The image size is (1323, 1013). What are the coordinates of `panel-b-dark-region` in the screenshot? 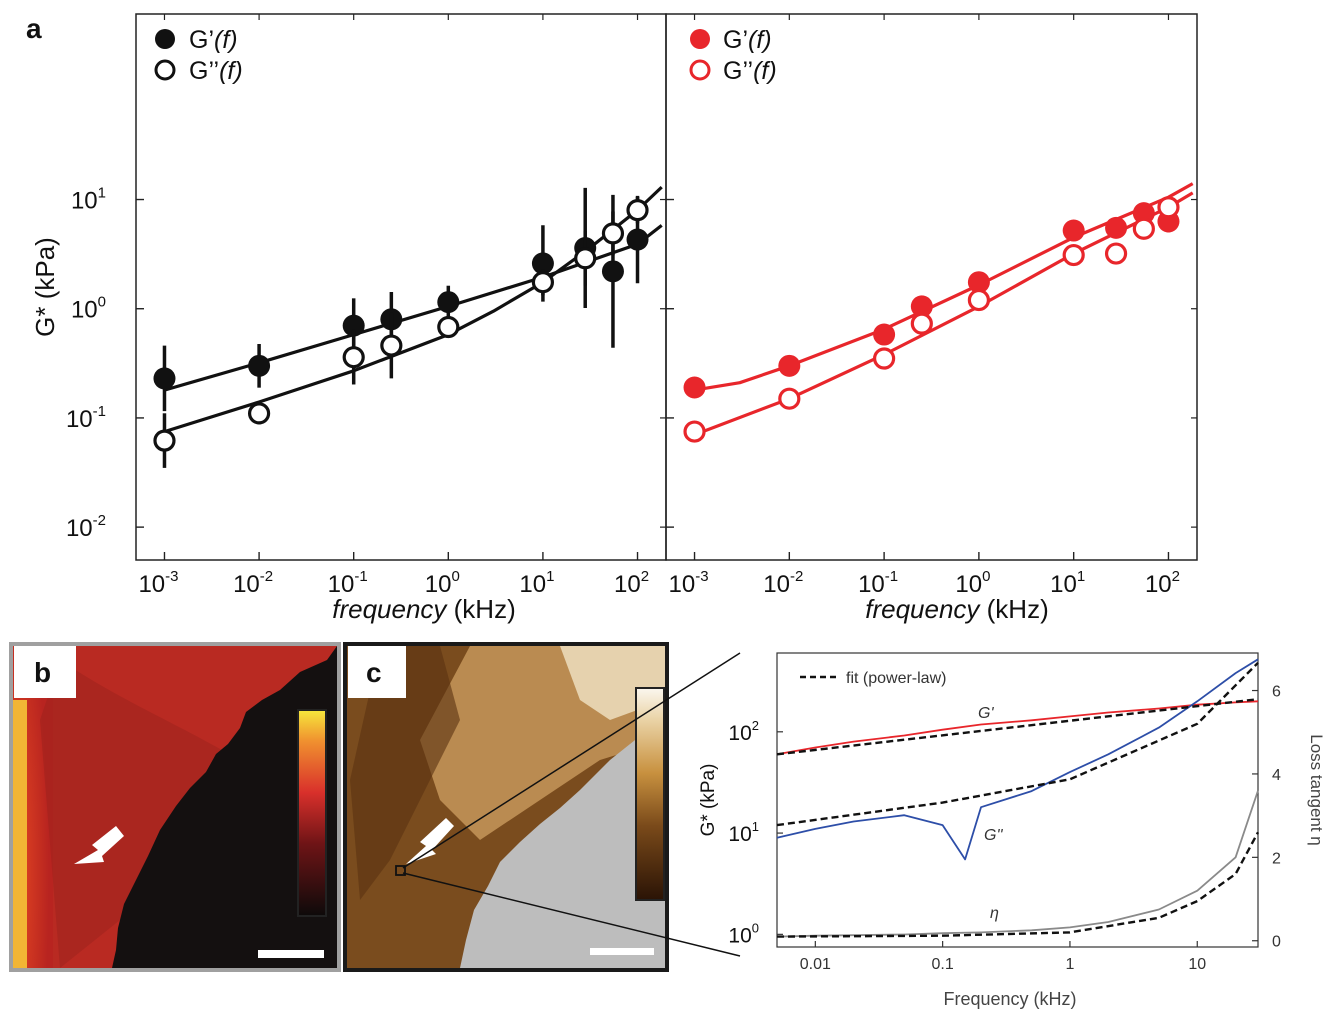 It's located at (224, 807).